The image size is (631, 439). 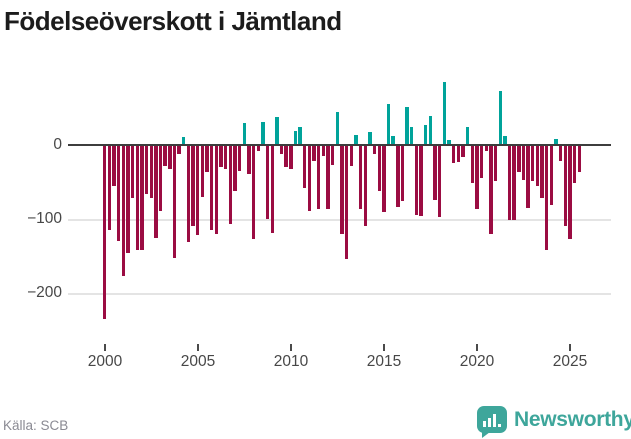 What do you see at coordinates (477, 347) in the screenshot?
I see `x-tick-2020` at bounding box center [477, 347].